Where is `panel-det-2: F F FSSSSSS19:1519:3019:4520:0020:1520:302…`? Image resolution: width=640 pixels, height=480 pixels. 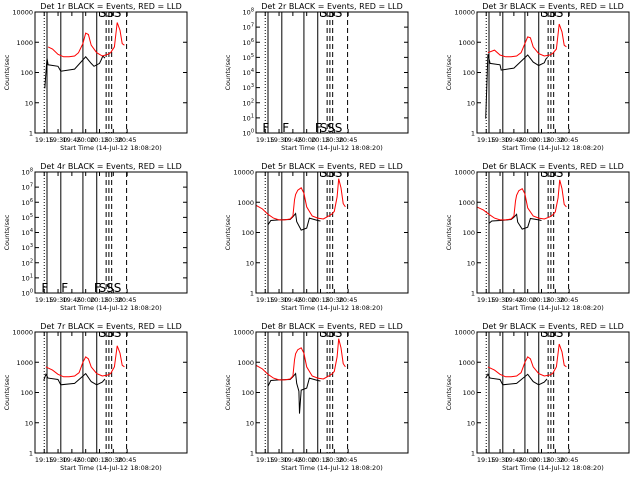
panel-det-2: F F FSSSSSS19:1519:3019:4520:0020:1520:302… is located at coordinates (316, 77).